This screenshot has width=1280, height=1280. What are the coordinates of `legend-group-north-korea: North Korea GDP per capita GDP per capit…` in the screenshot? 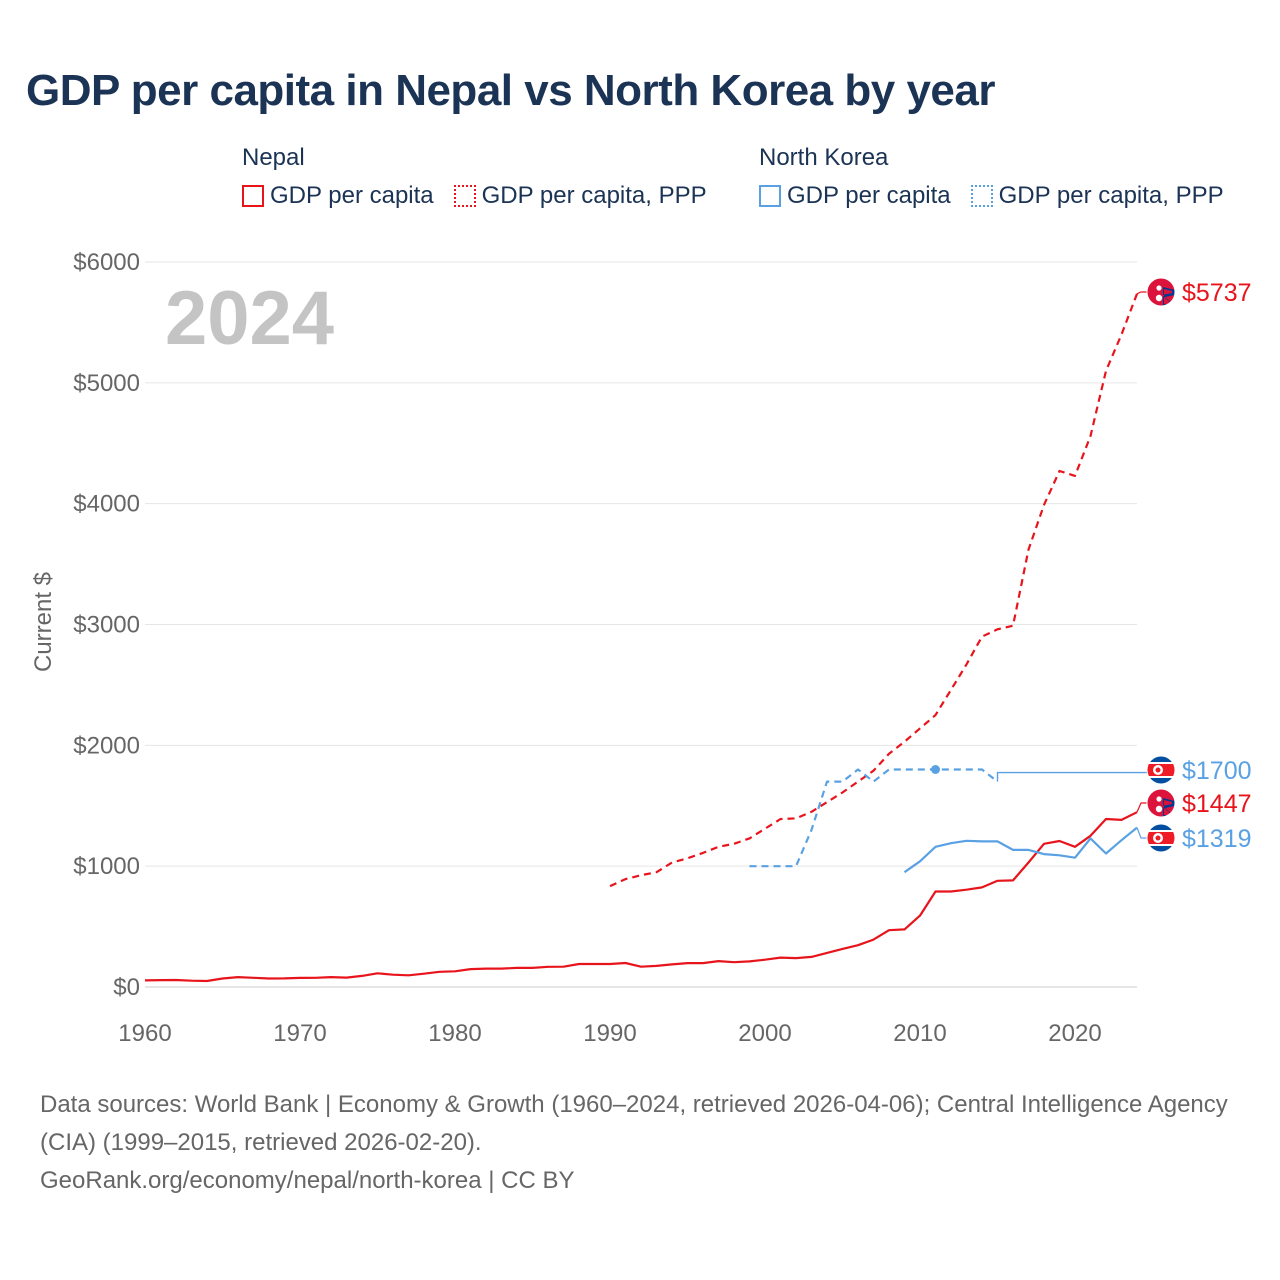 It's located at (1001, 177).